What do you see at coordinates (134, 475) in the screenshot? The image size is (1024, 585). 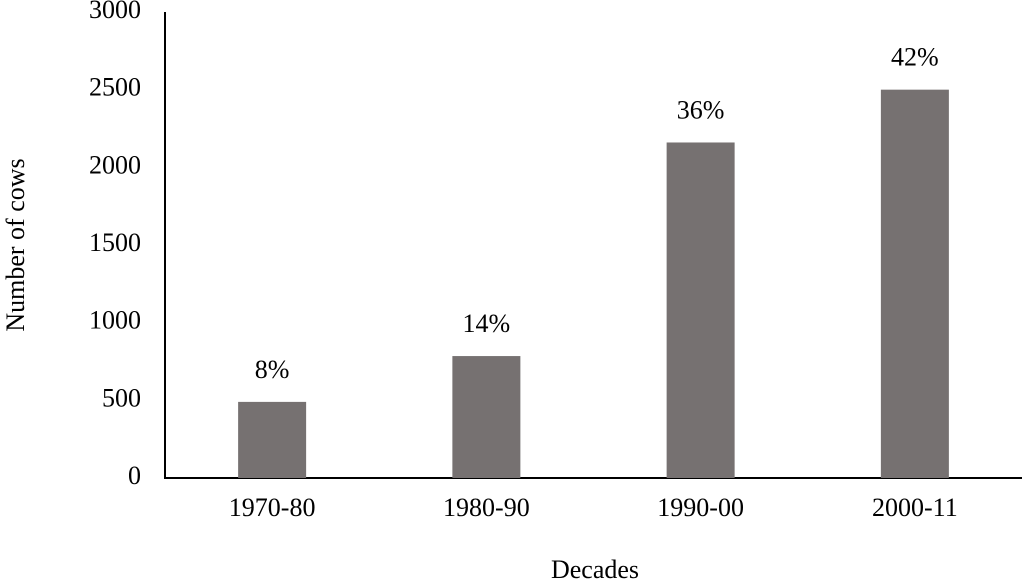 I see `y-tick-label: 0` at bounding box center [134, 475].